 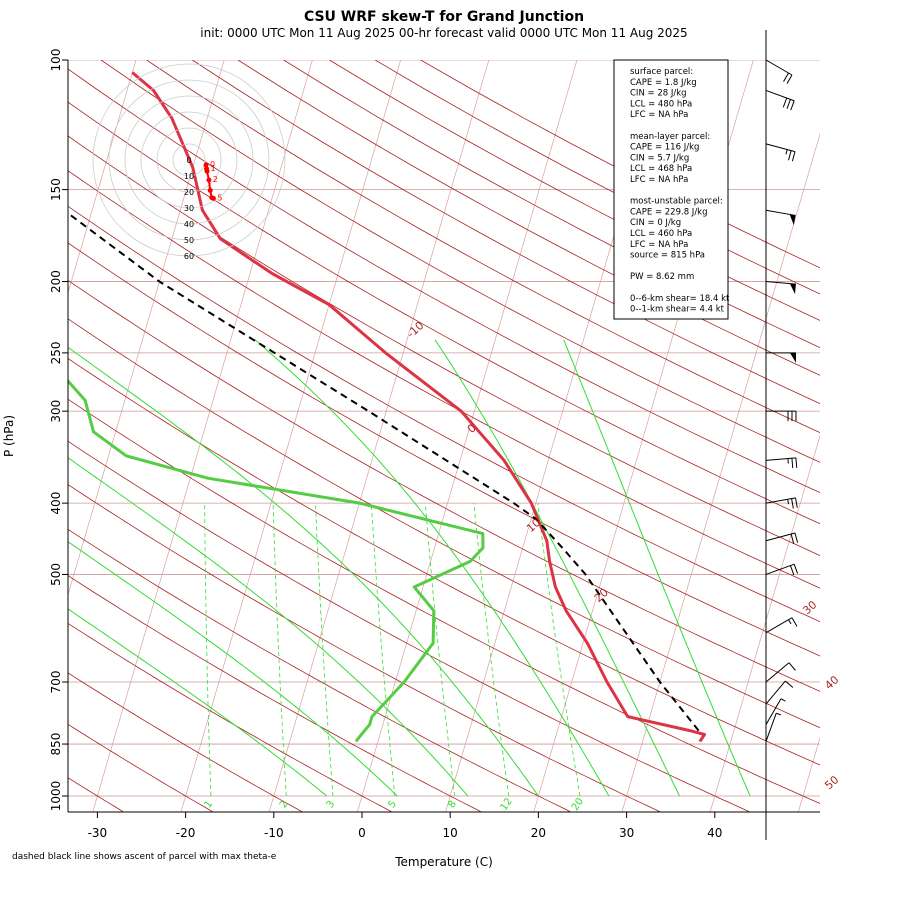 What do you see at coordinates (677, 310) in the screenshot?
I see `info-line: 0--1-km shear= 4.4 kt` at bounding box center [677, 310].